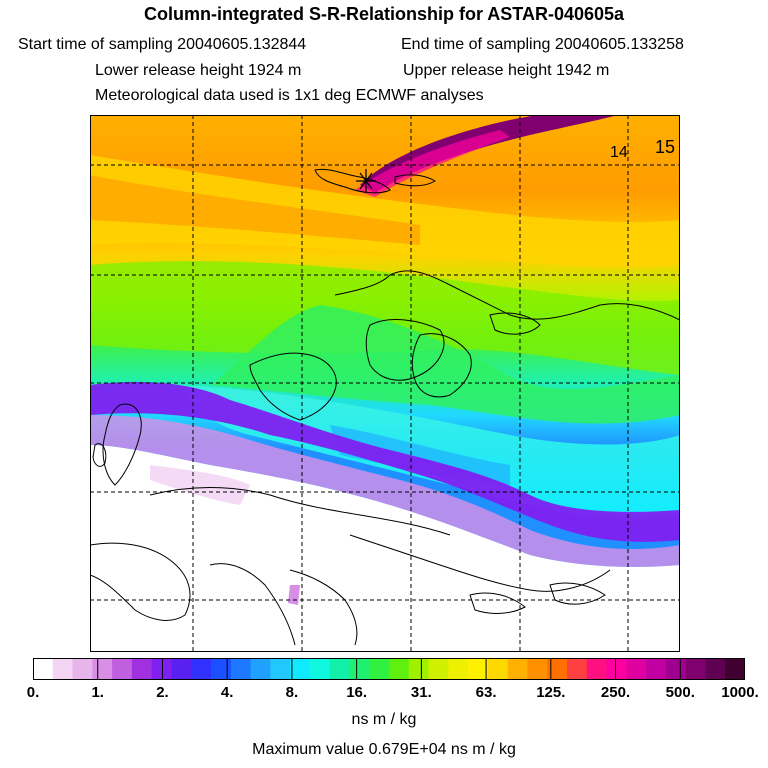 The width and height of the screenshot is (768, 768). Describe the element at coordinates (300, 511) in the screenshot. I see `coast-north-europe` at that location.